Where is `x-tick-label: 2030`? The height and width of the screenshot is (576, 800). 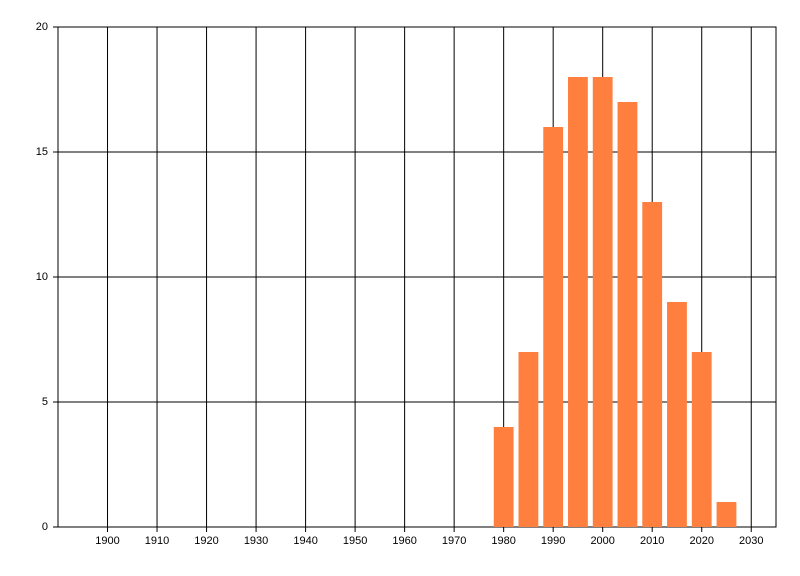 x-tick-label: 2030 is located at coordinates (751, 541).